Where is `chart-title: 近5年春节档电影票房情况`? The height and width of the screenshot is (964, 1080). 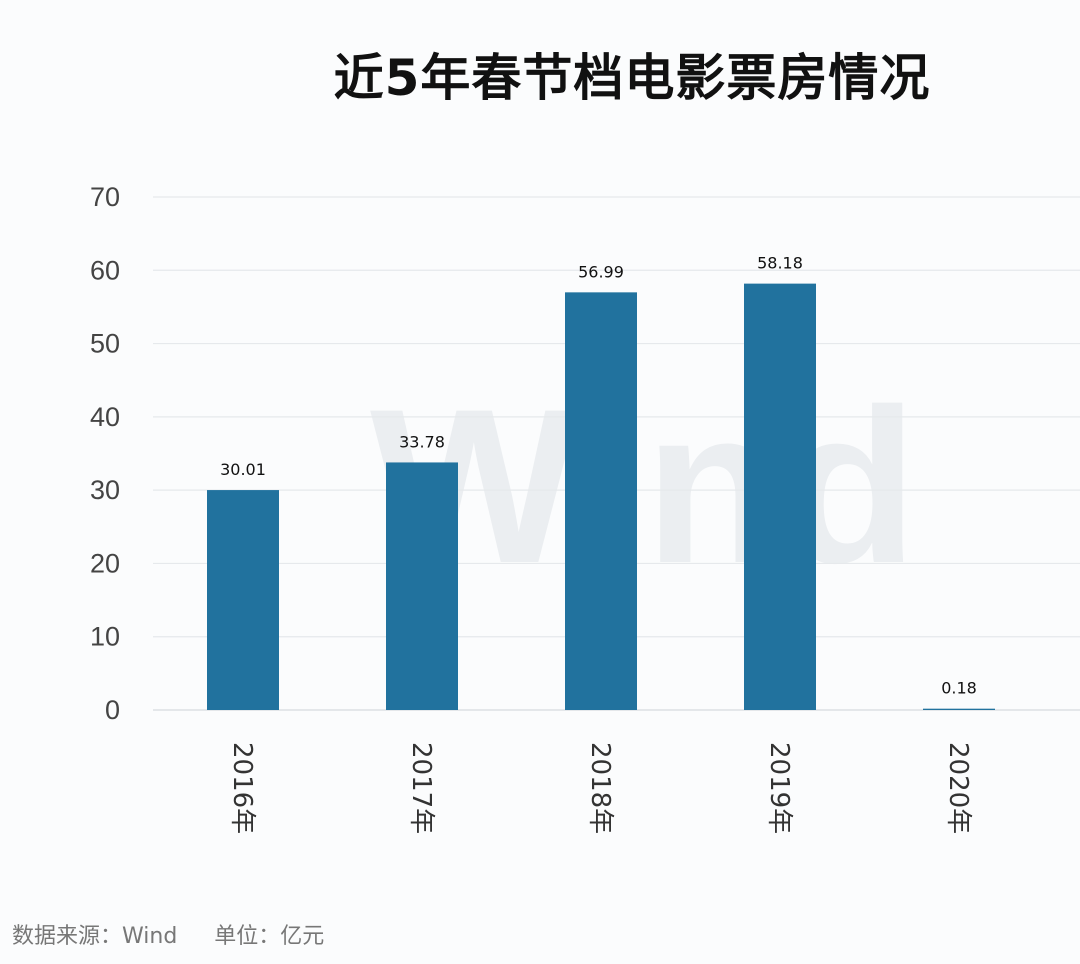
chart-title: 近5年春节档电影票房情况 is located at coordinates (632, 78).